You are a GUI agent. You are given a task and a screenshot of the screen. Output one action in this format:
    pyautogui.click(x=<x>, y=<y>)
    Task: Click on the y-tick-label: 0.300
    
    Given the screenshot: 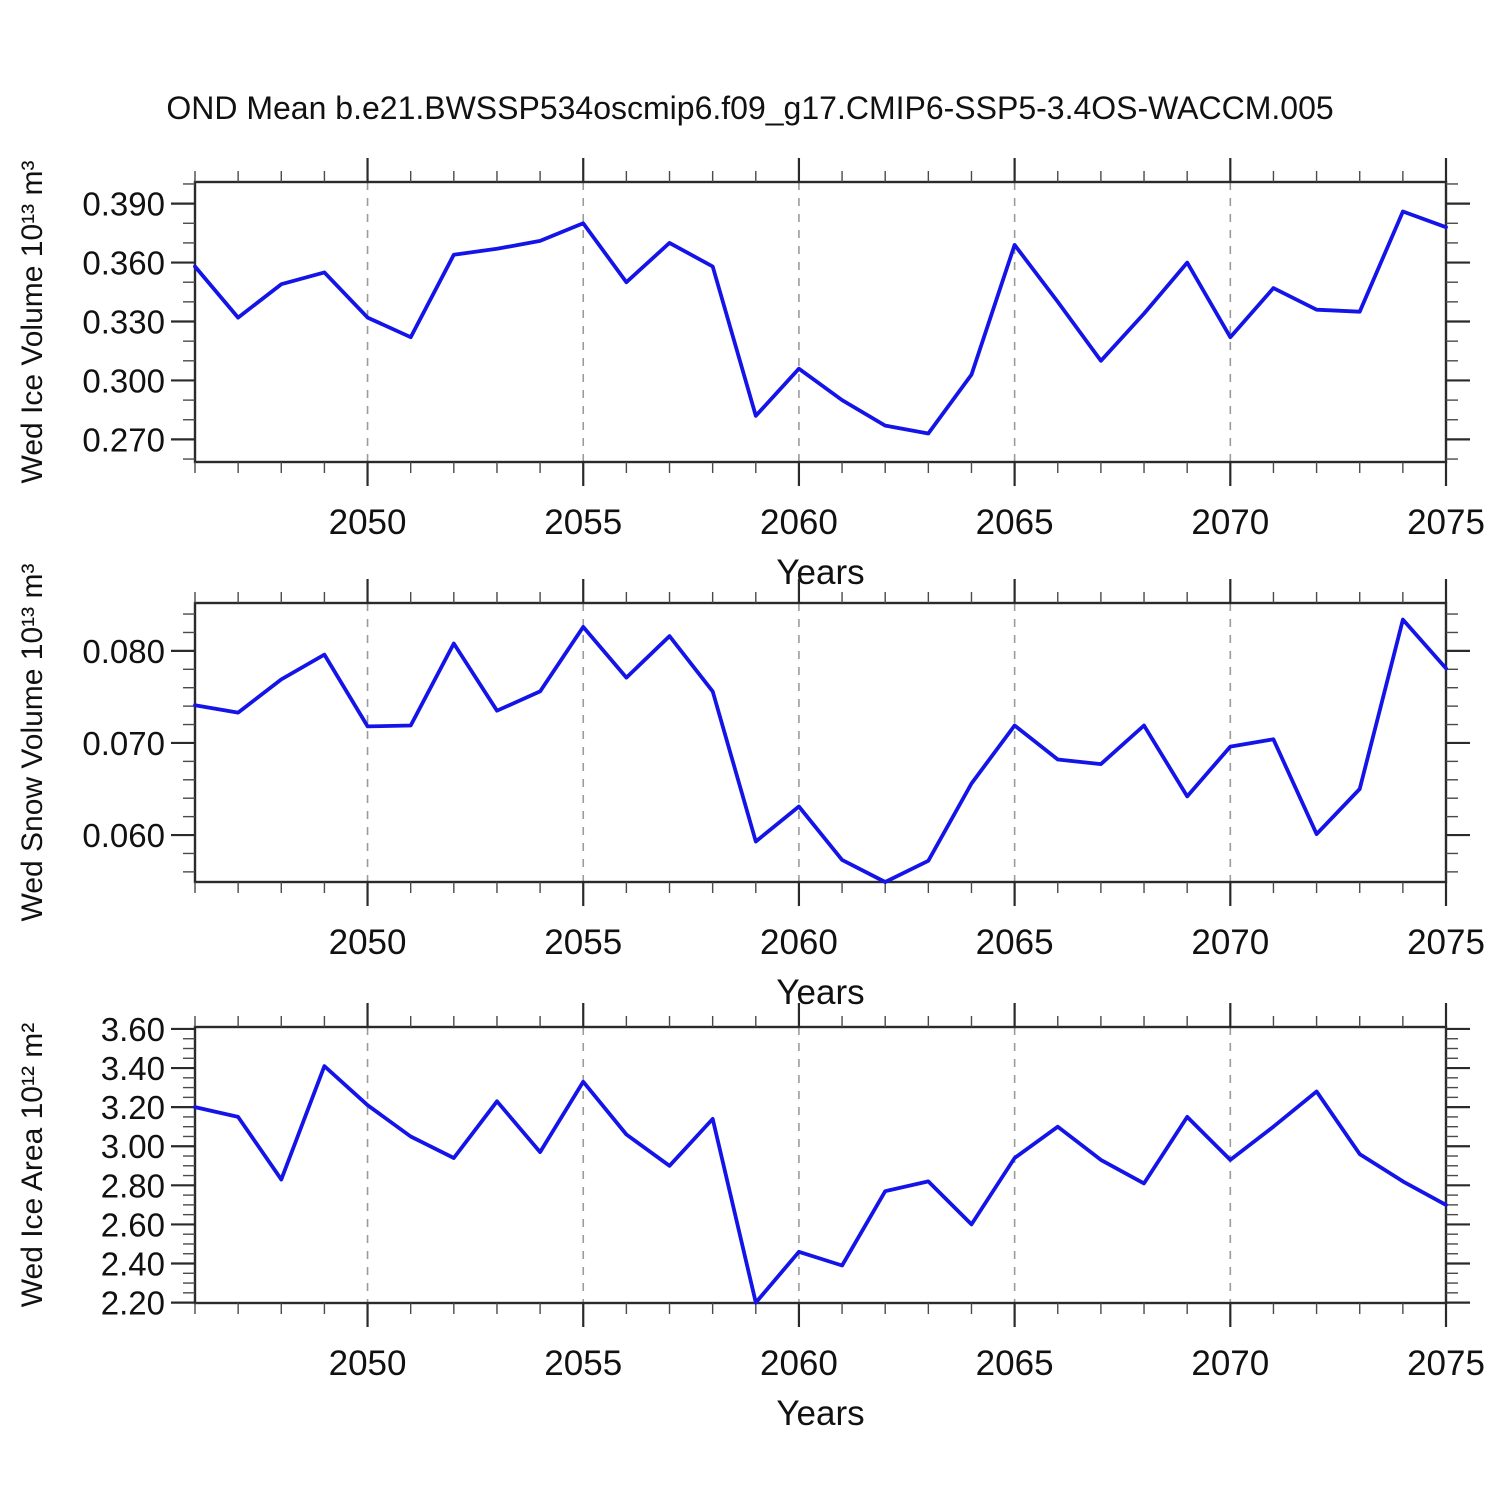 What is the action you would take?
    pyautogui.click(x=123, y=380)
    